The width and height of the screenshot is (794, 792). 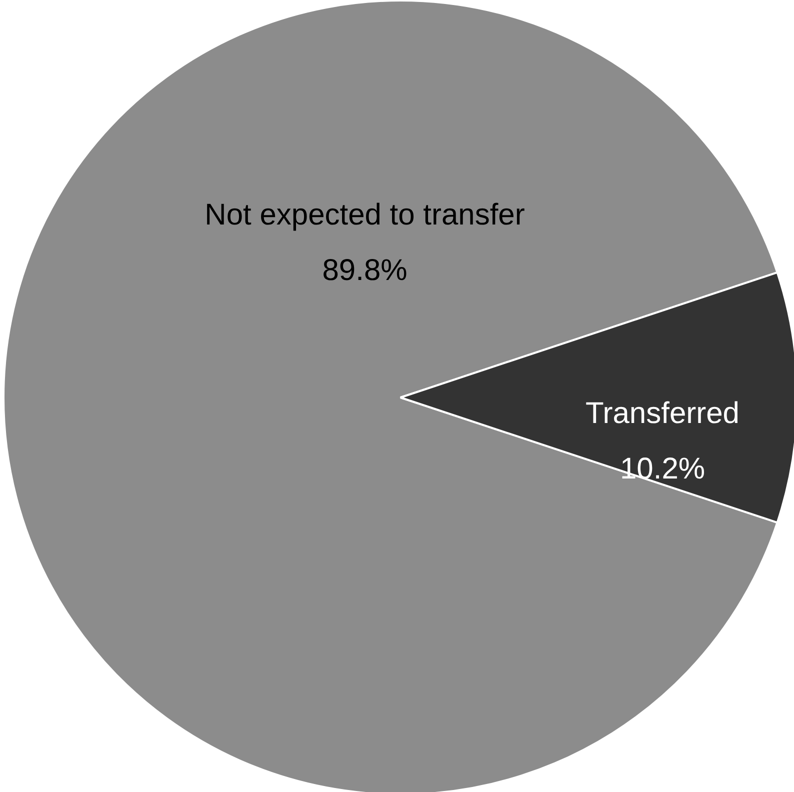 What do you see at coordinates (364, 215) in the screenshot?
I see `slice-label: Not expected to transfer` at bounding box center [364, 215].